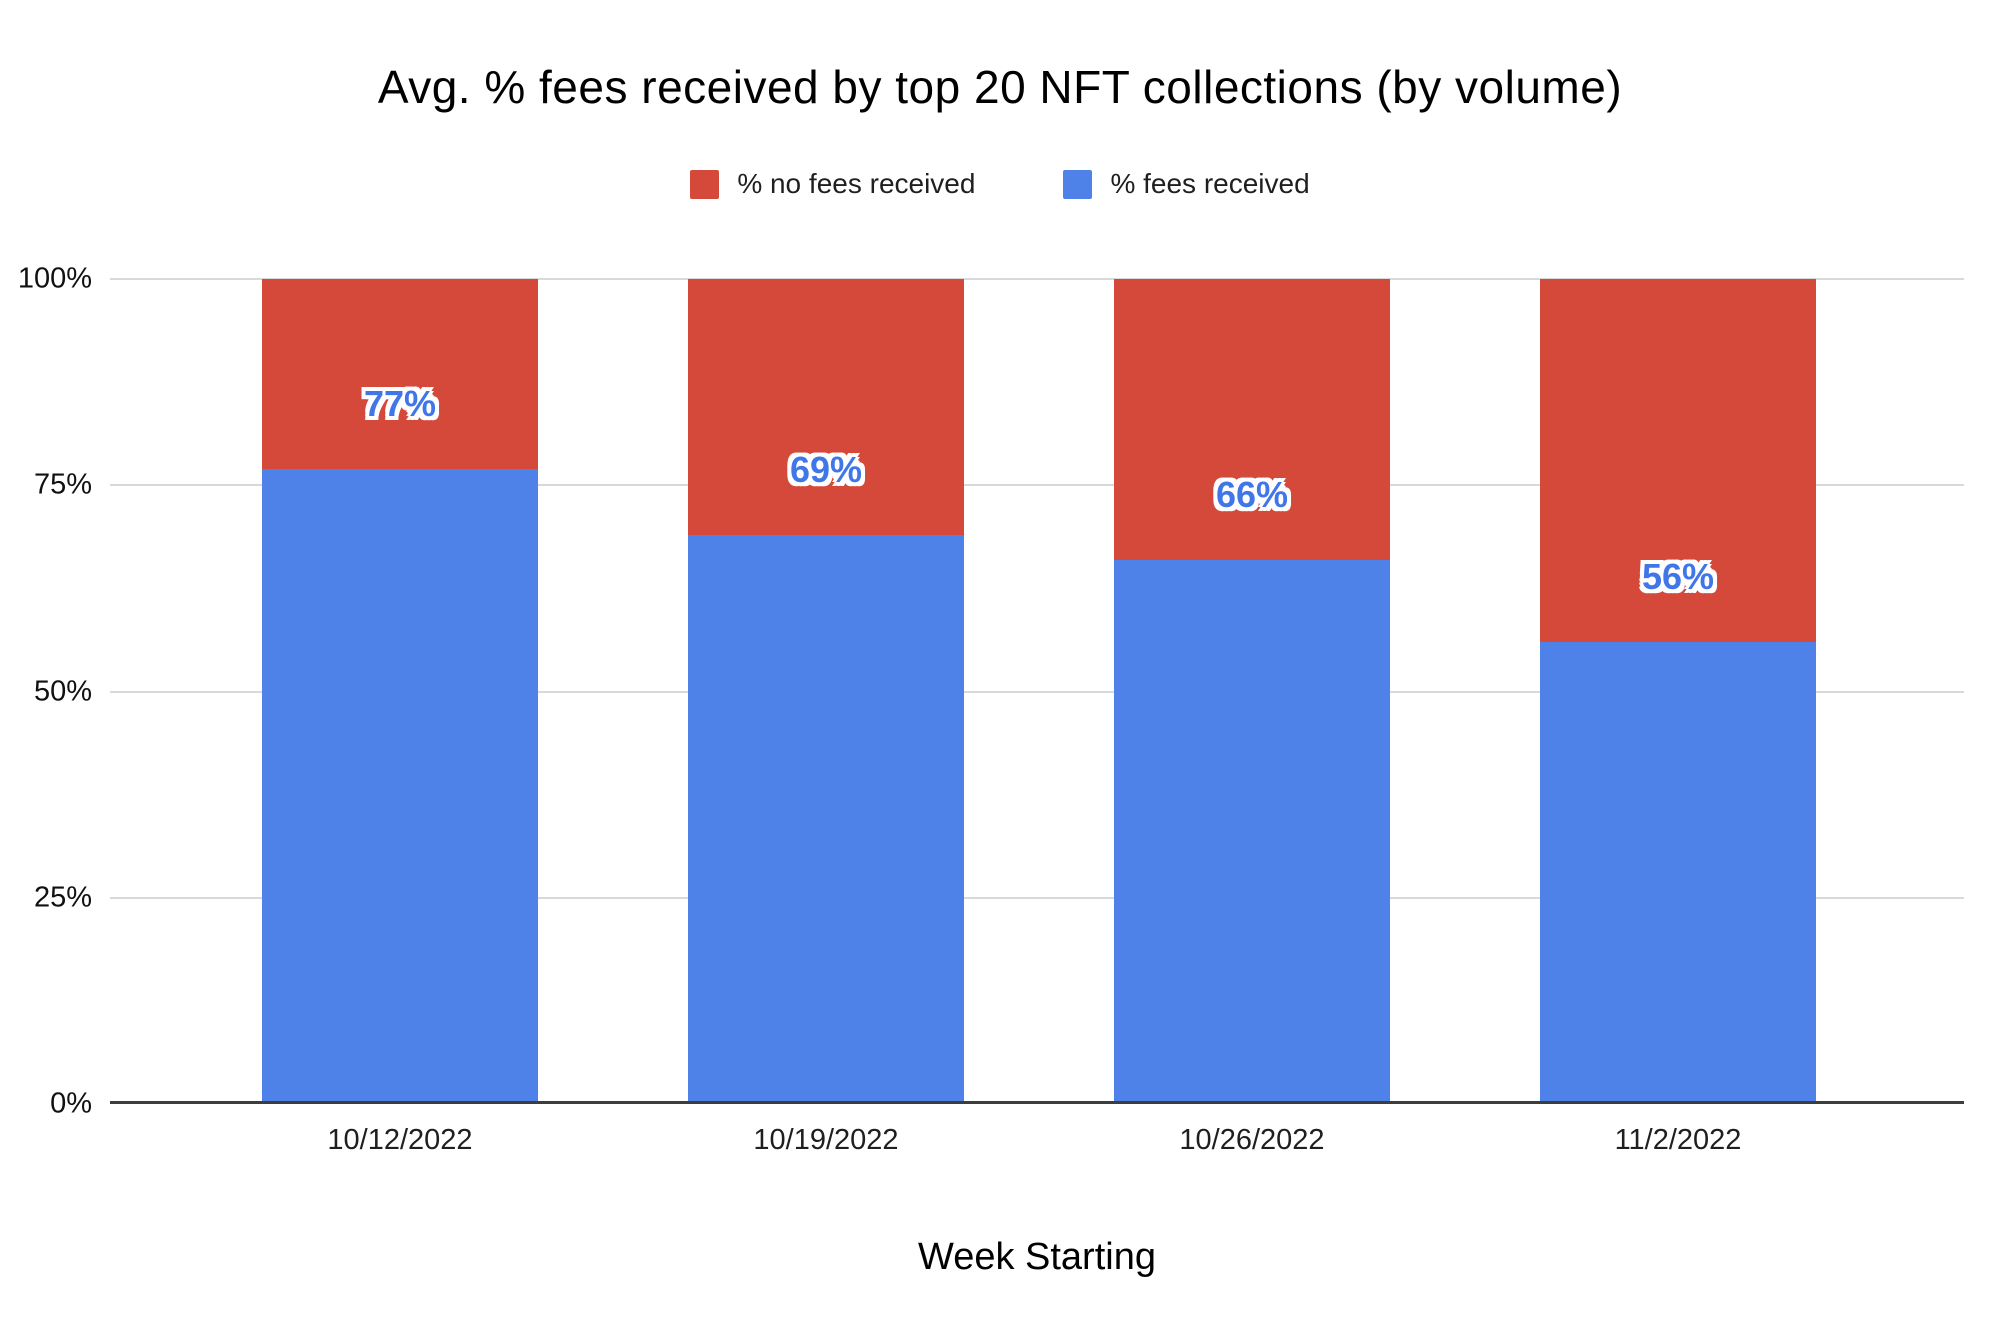 The height and width of the screenshot is (1330, 2000). What do you see at coordinates (1252, 1140) in the screenshot?
I see `x-tick-label: 10/26/2022` at bounding box center [1252, 1140].